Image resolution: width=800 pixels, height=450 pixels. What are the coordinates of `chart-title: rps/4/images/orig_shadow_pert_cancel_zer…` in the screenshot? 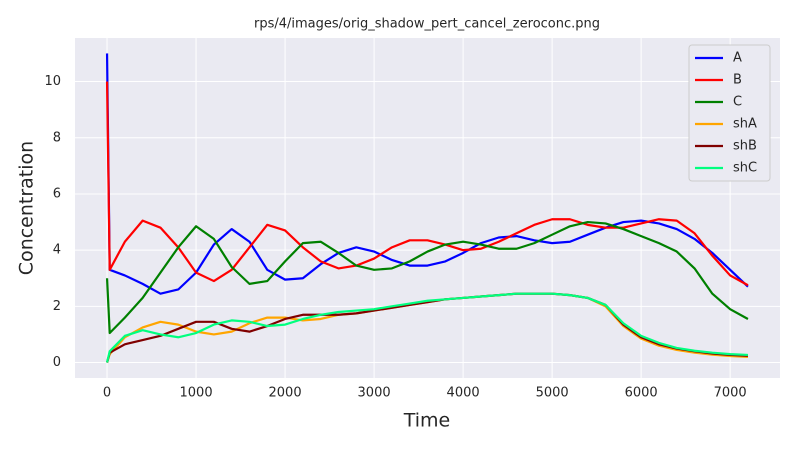 It's located at (427, 24).